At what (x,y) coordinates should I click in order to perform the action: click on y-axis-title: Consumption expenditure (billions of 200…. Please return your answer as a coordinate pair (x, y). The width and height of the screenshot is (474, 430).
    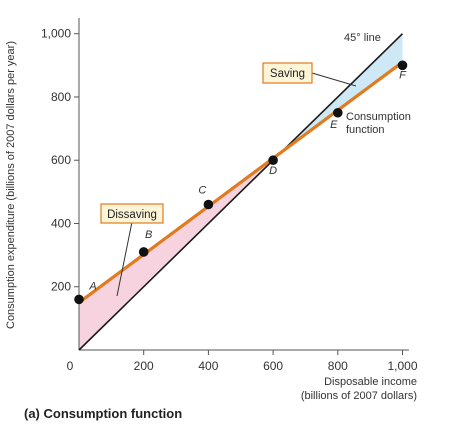
    Looking at the image, I should click on (11, 185).